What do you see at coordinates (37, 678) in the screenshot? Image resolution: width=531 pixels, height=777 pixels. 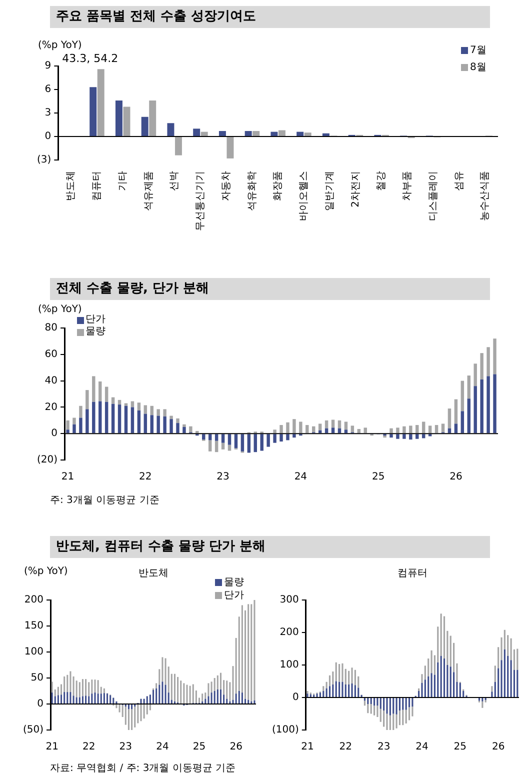 I see `y-tick-label: 50` at bounding box center [37, 678].